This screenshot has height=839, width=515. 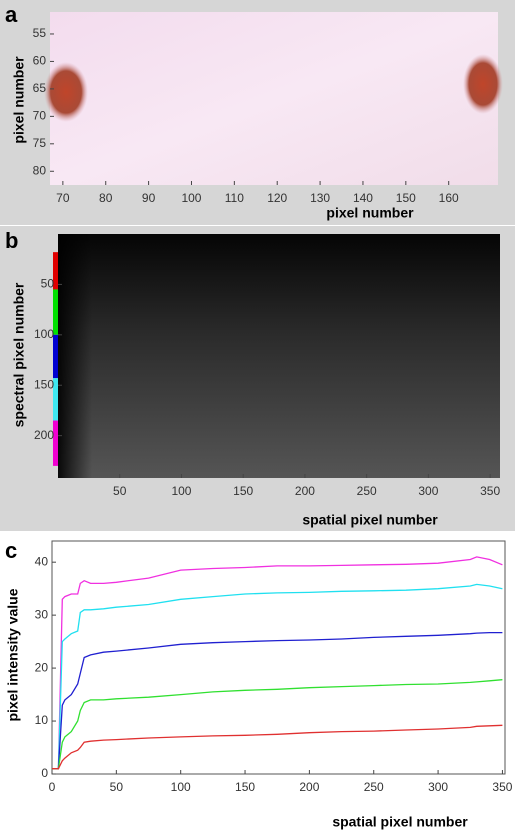 What do you see at coordinates (320, 198) in the screenshot?
I see `x-tick-label: 130` at bounding box center [320, 198].